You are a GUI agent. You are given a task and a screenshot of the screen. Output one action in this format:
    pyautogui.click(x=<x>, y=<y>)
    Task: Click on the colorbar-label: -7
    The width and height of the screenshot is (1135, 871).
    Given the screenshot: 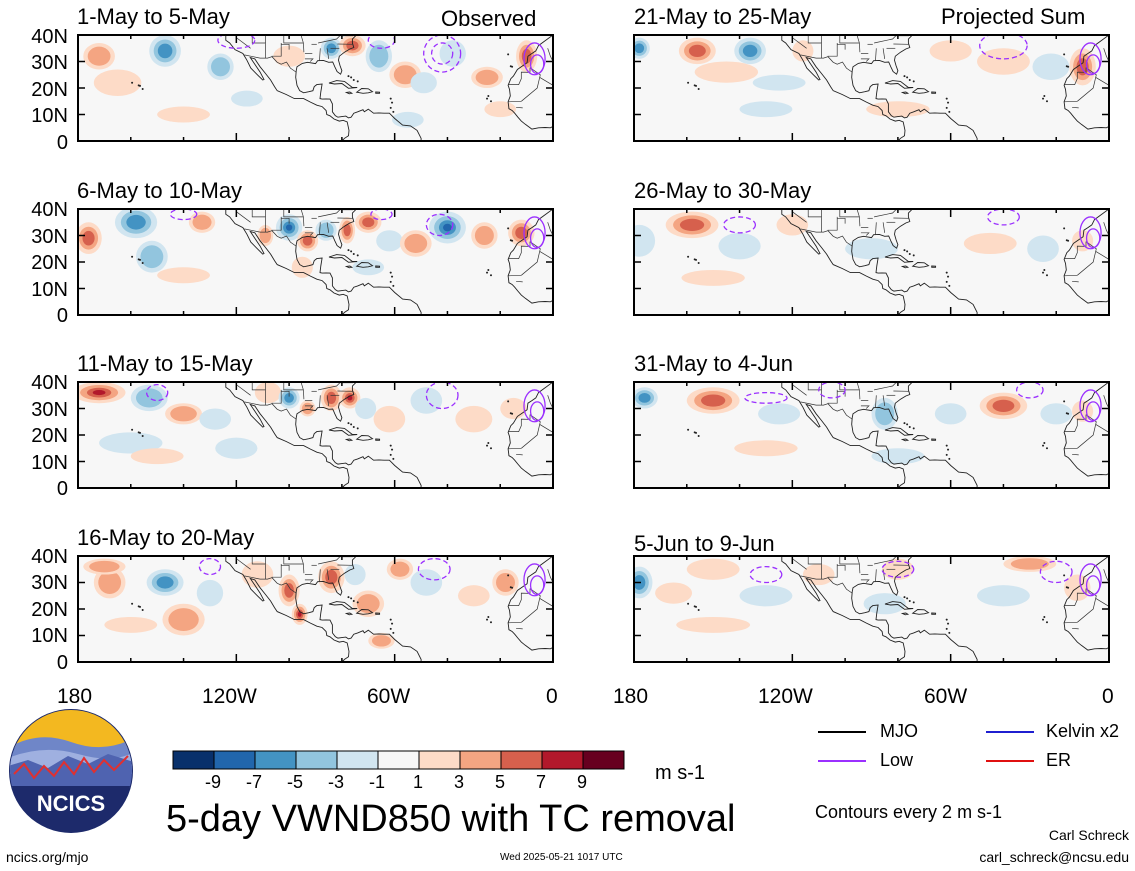 What is the action you would take?
    pyautogui.click(x=253, y=782)
    